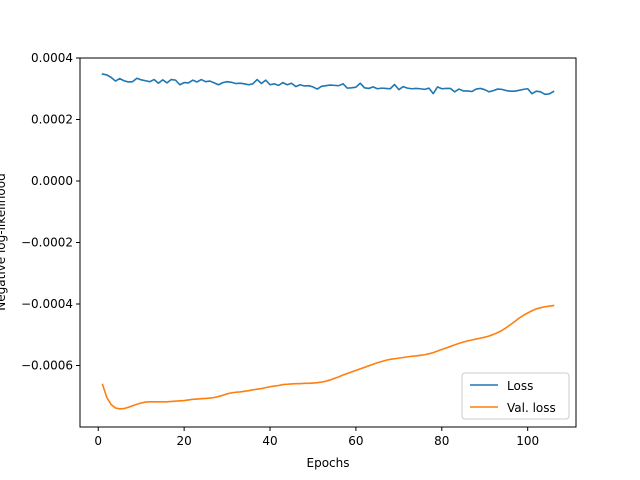 The width and height of the screenshot is (640, 480). What do you see at coordinates (328, 463) in the screenshot?
I see `x-axis-label: Epochs` at bounding box center [328, 463].